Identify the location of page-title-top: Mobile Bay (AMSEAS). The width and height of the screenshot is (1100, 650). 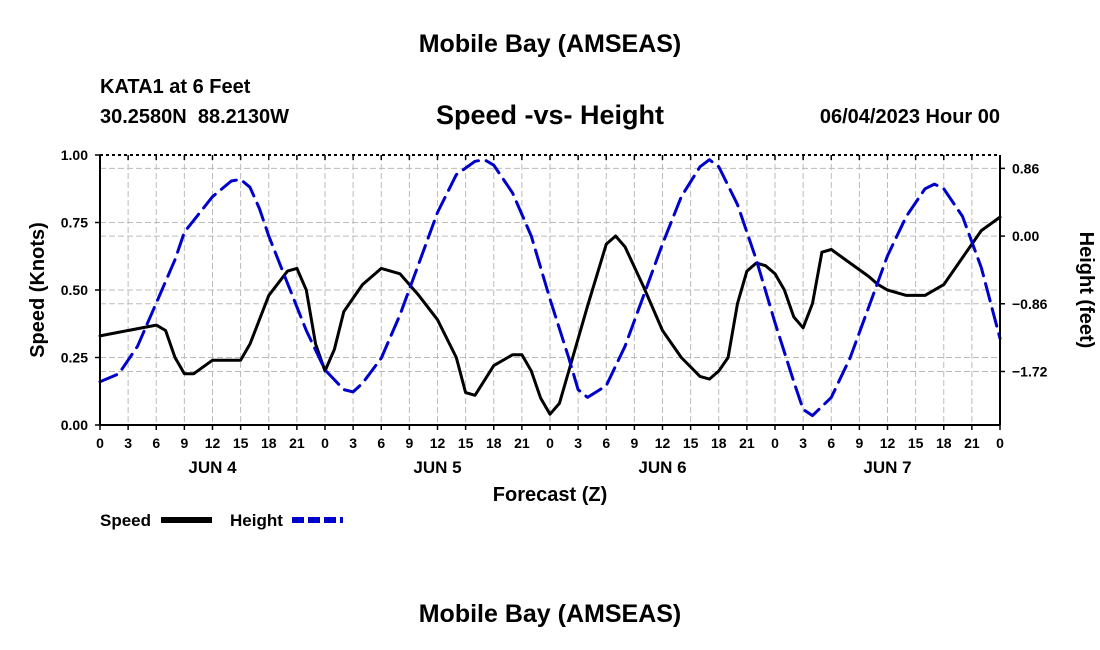
(550, 44).